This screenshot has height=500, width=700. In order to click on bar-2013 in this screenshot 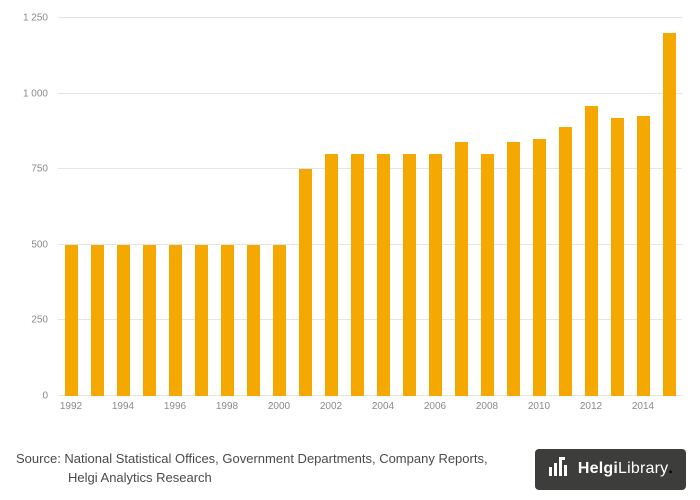, I will do `click(617, 256)`.